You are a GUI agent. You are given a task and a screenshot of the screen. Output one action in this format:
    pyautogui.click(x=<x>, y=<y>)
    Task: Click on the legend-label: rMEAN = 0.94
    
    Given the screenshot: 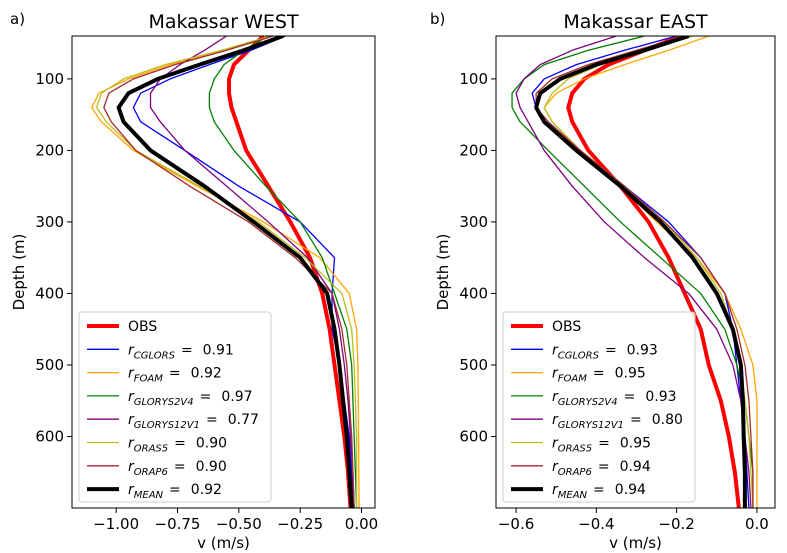 What is the action you would take?
    pyautogui.click(x=599, y=491)
    